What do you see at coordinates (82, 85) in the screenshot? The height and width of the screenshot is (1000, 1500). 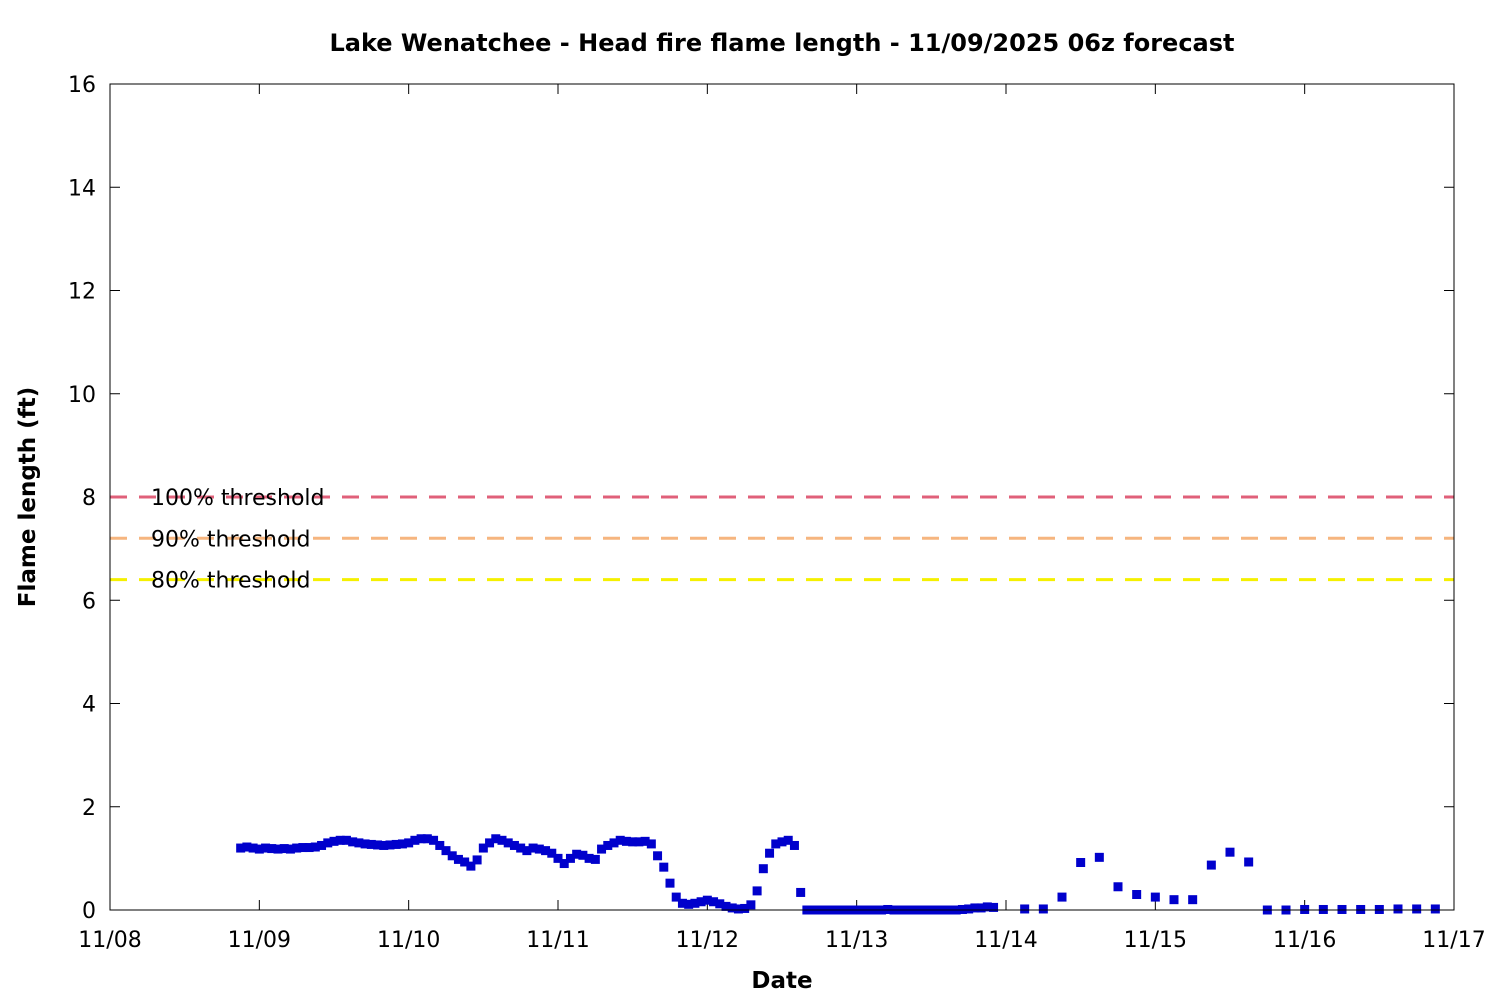 I see `y-tick-label: 16` at bounding box center [82, 85].